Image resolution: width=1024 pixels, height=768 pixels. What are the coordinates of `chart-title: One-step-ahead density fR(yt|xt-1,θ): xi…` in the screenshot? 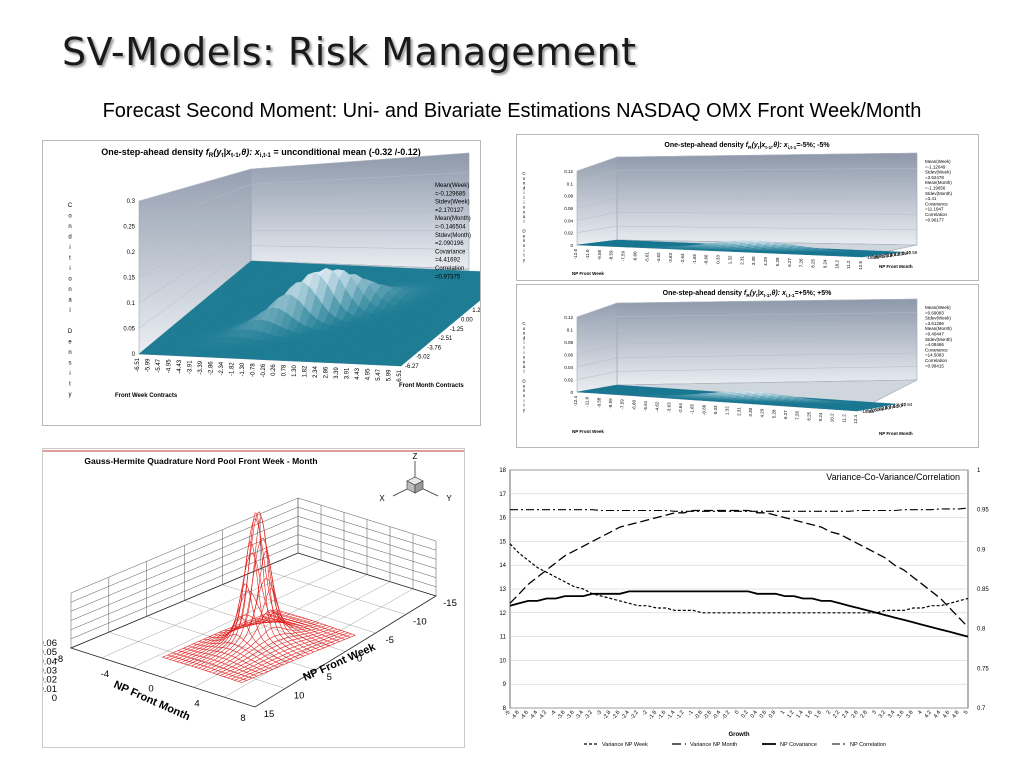 It's located at (747, 146).